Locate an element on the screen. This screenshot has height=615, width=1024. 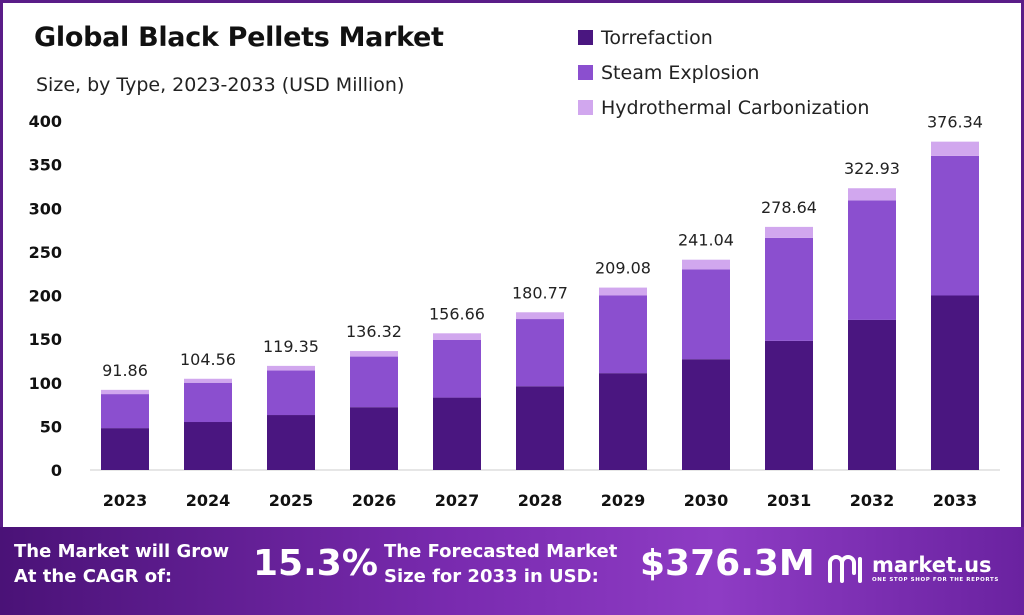
bar-torrefaction-2030 is located at coordinates (706, 414).